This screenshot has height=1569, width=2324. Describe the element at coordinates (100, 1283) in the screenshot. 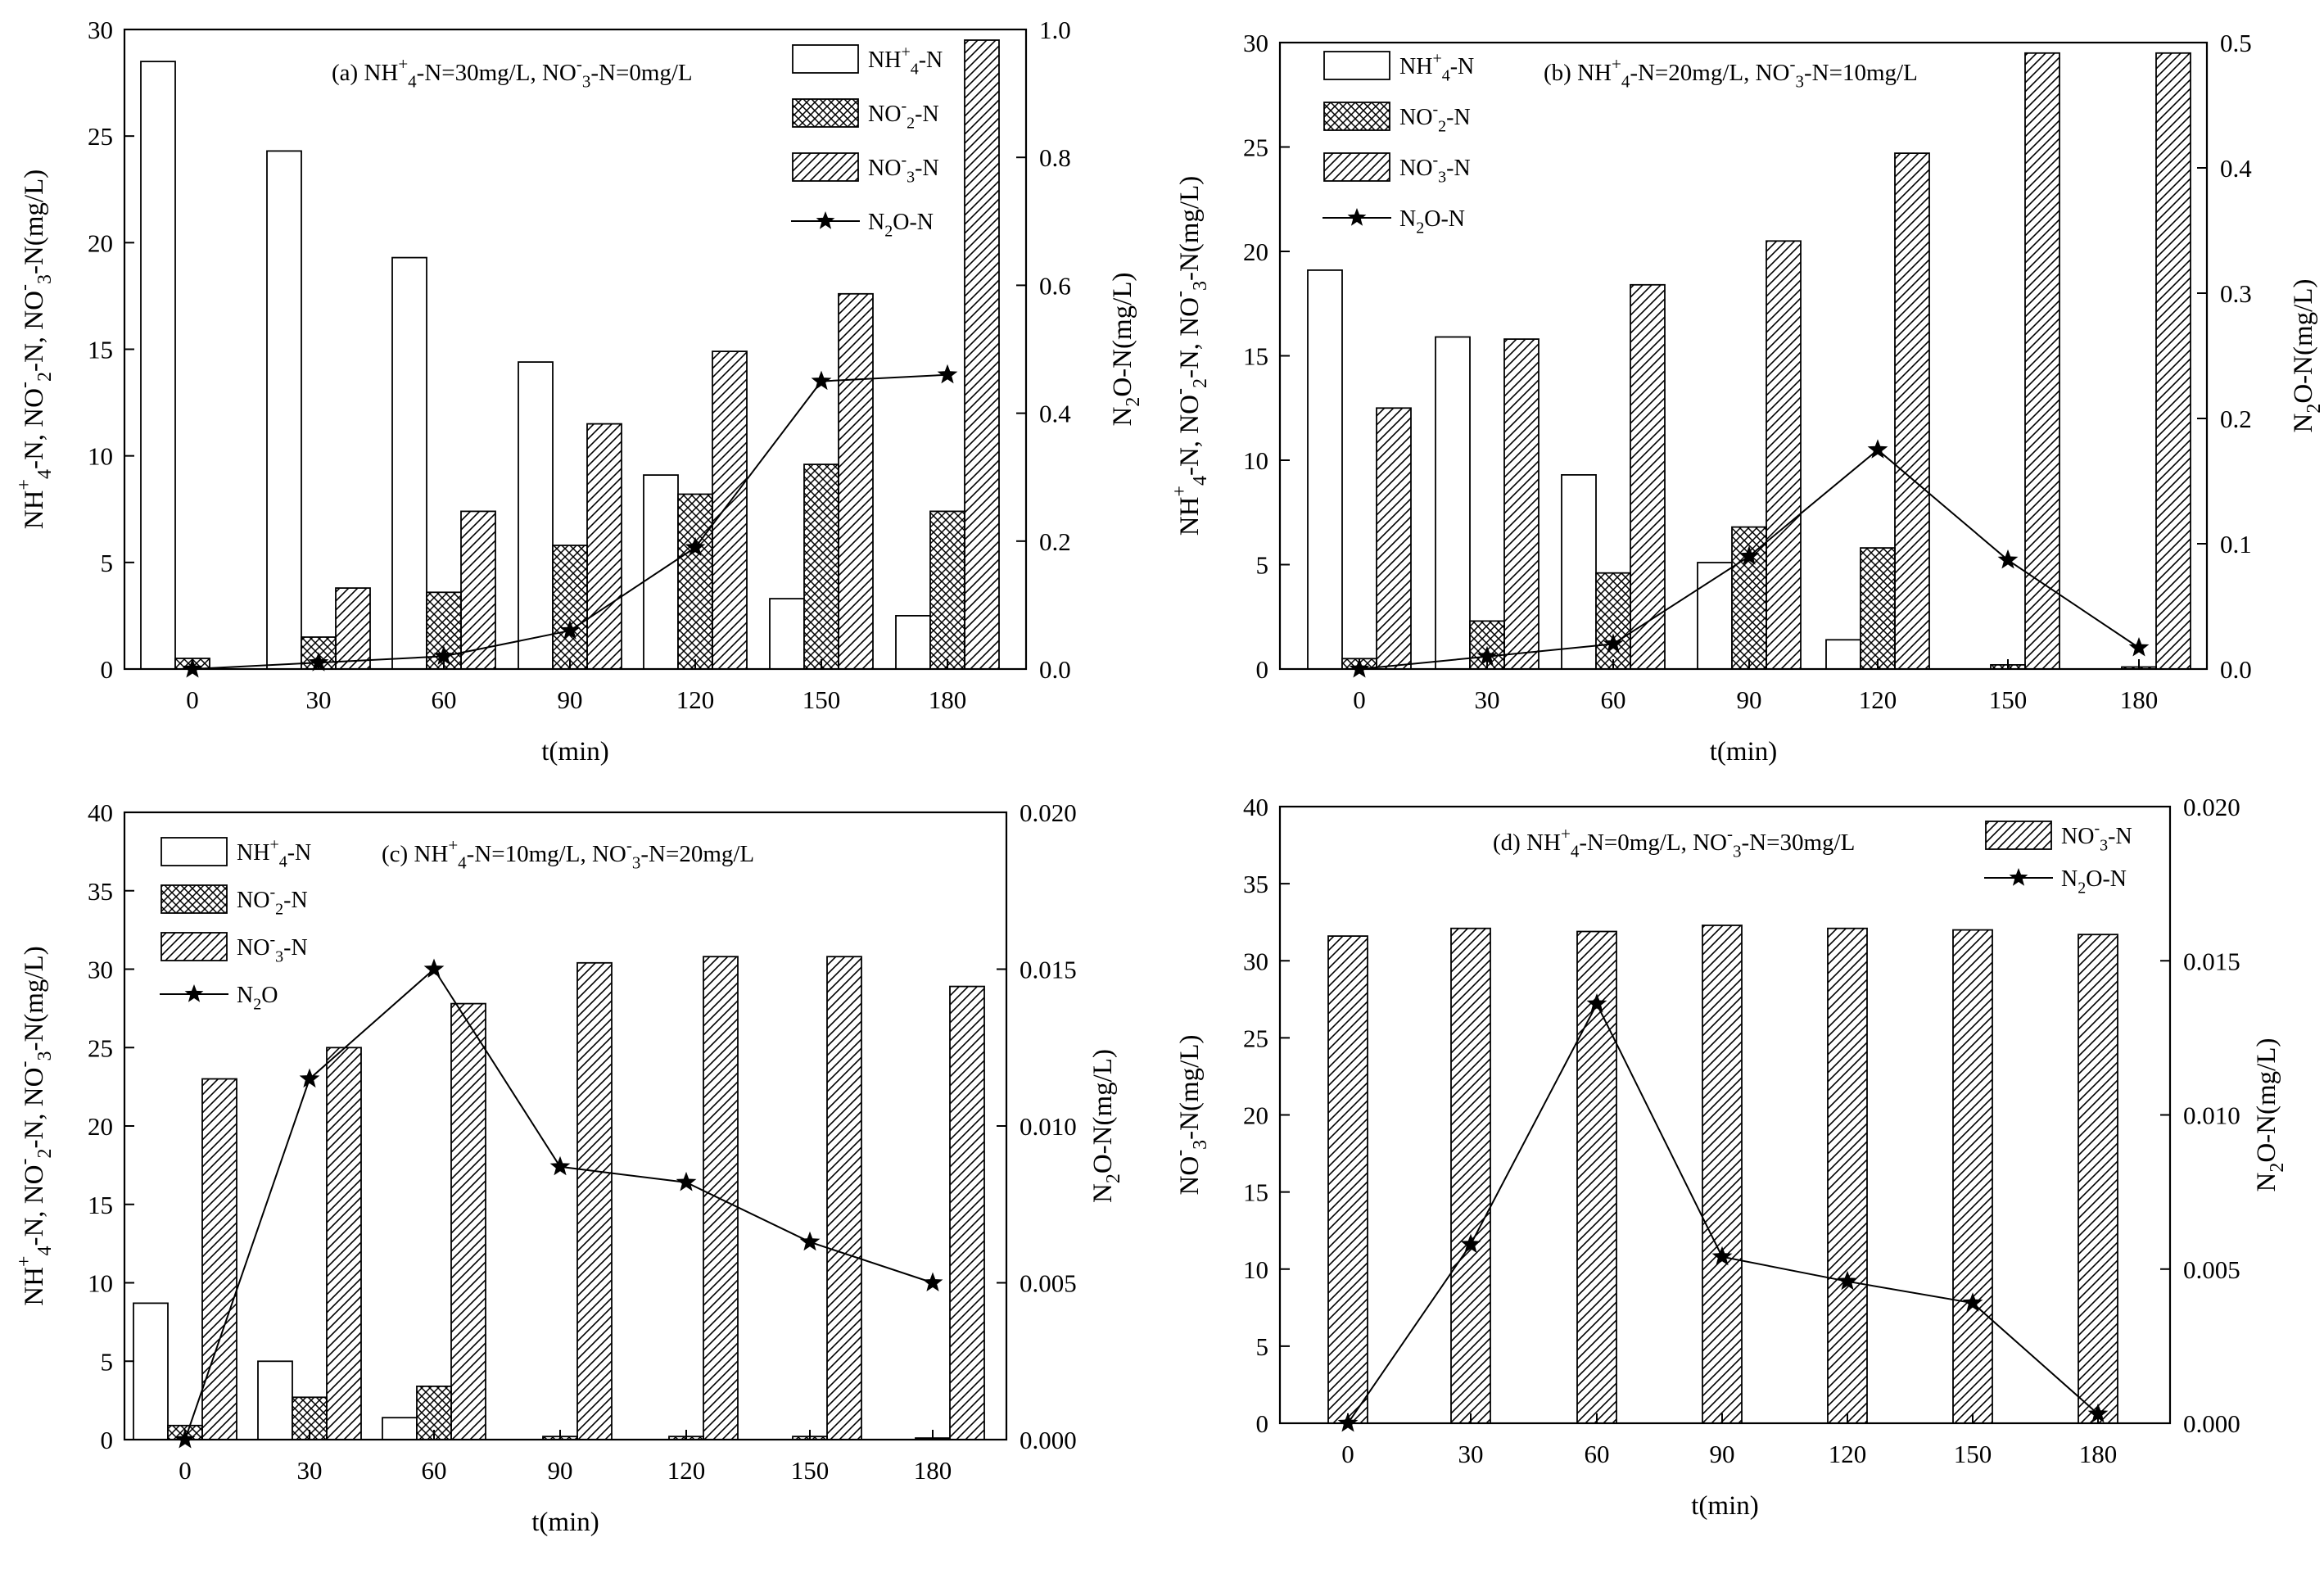

I see `ytick-label-c-10: 10` at that location.